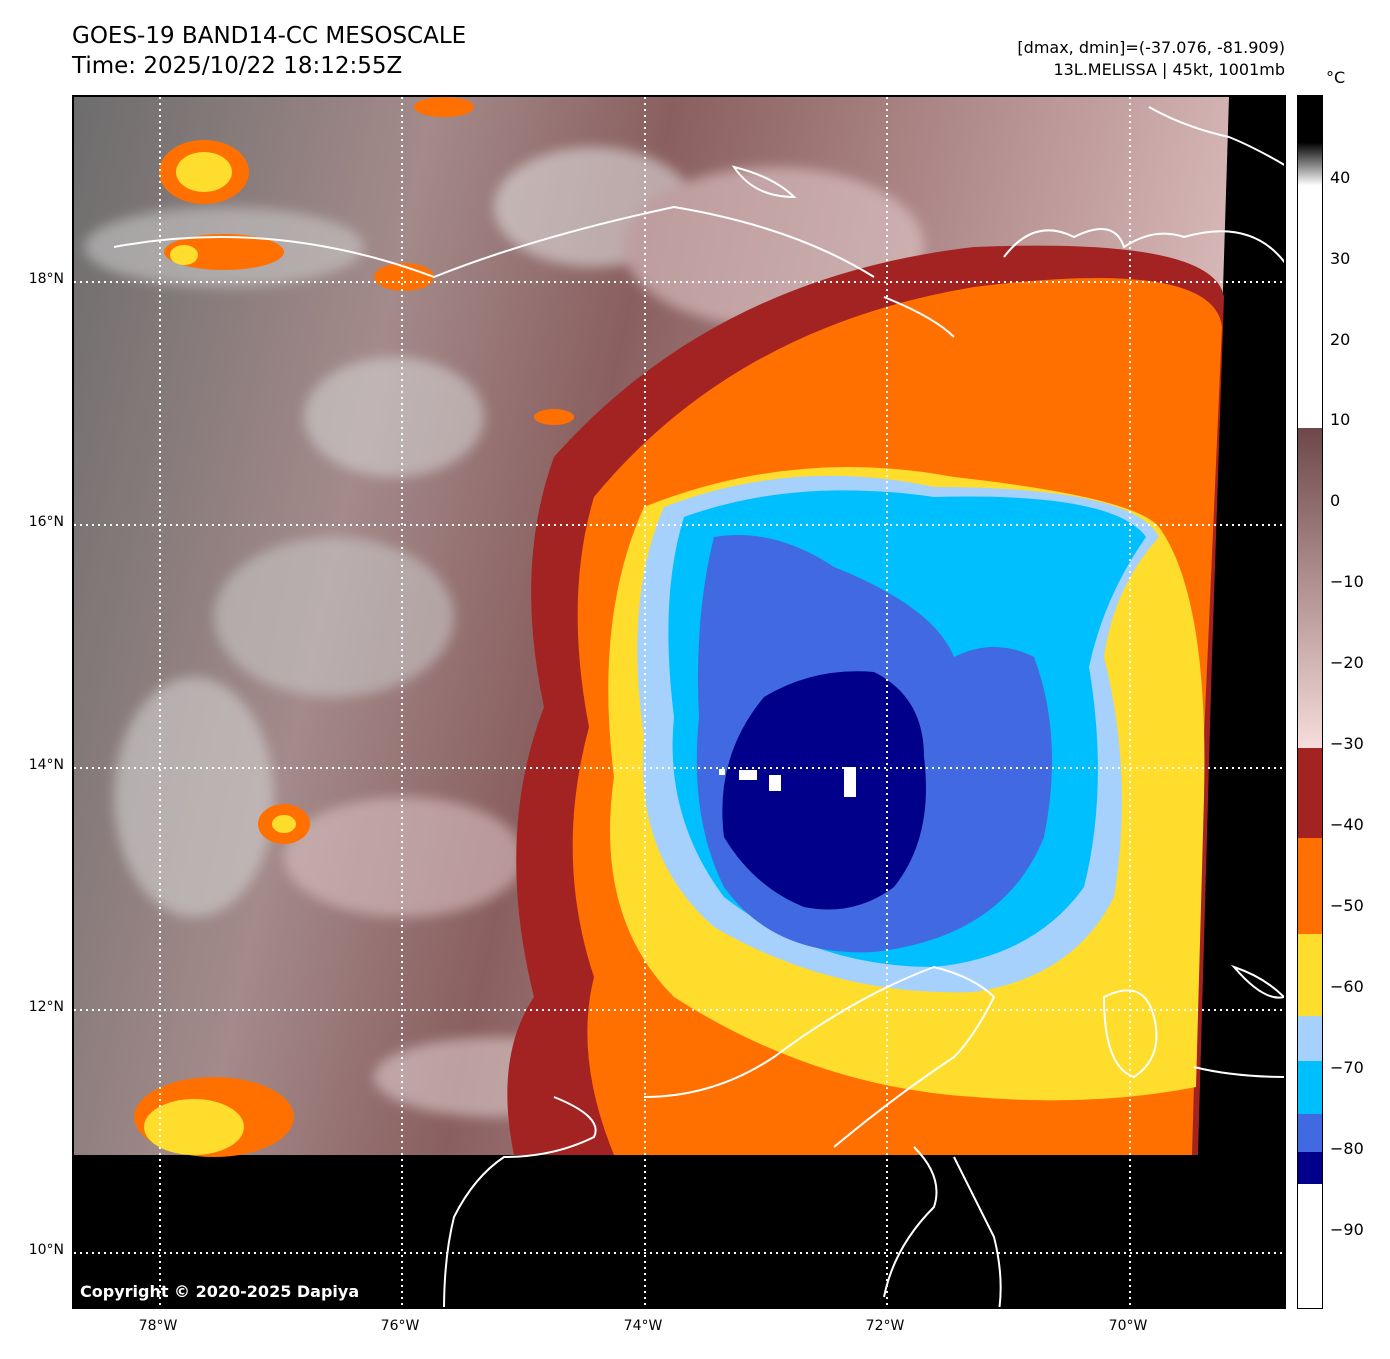  I want to click on colorbar, so click(1310, 702).